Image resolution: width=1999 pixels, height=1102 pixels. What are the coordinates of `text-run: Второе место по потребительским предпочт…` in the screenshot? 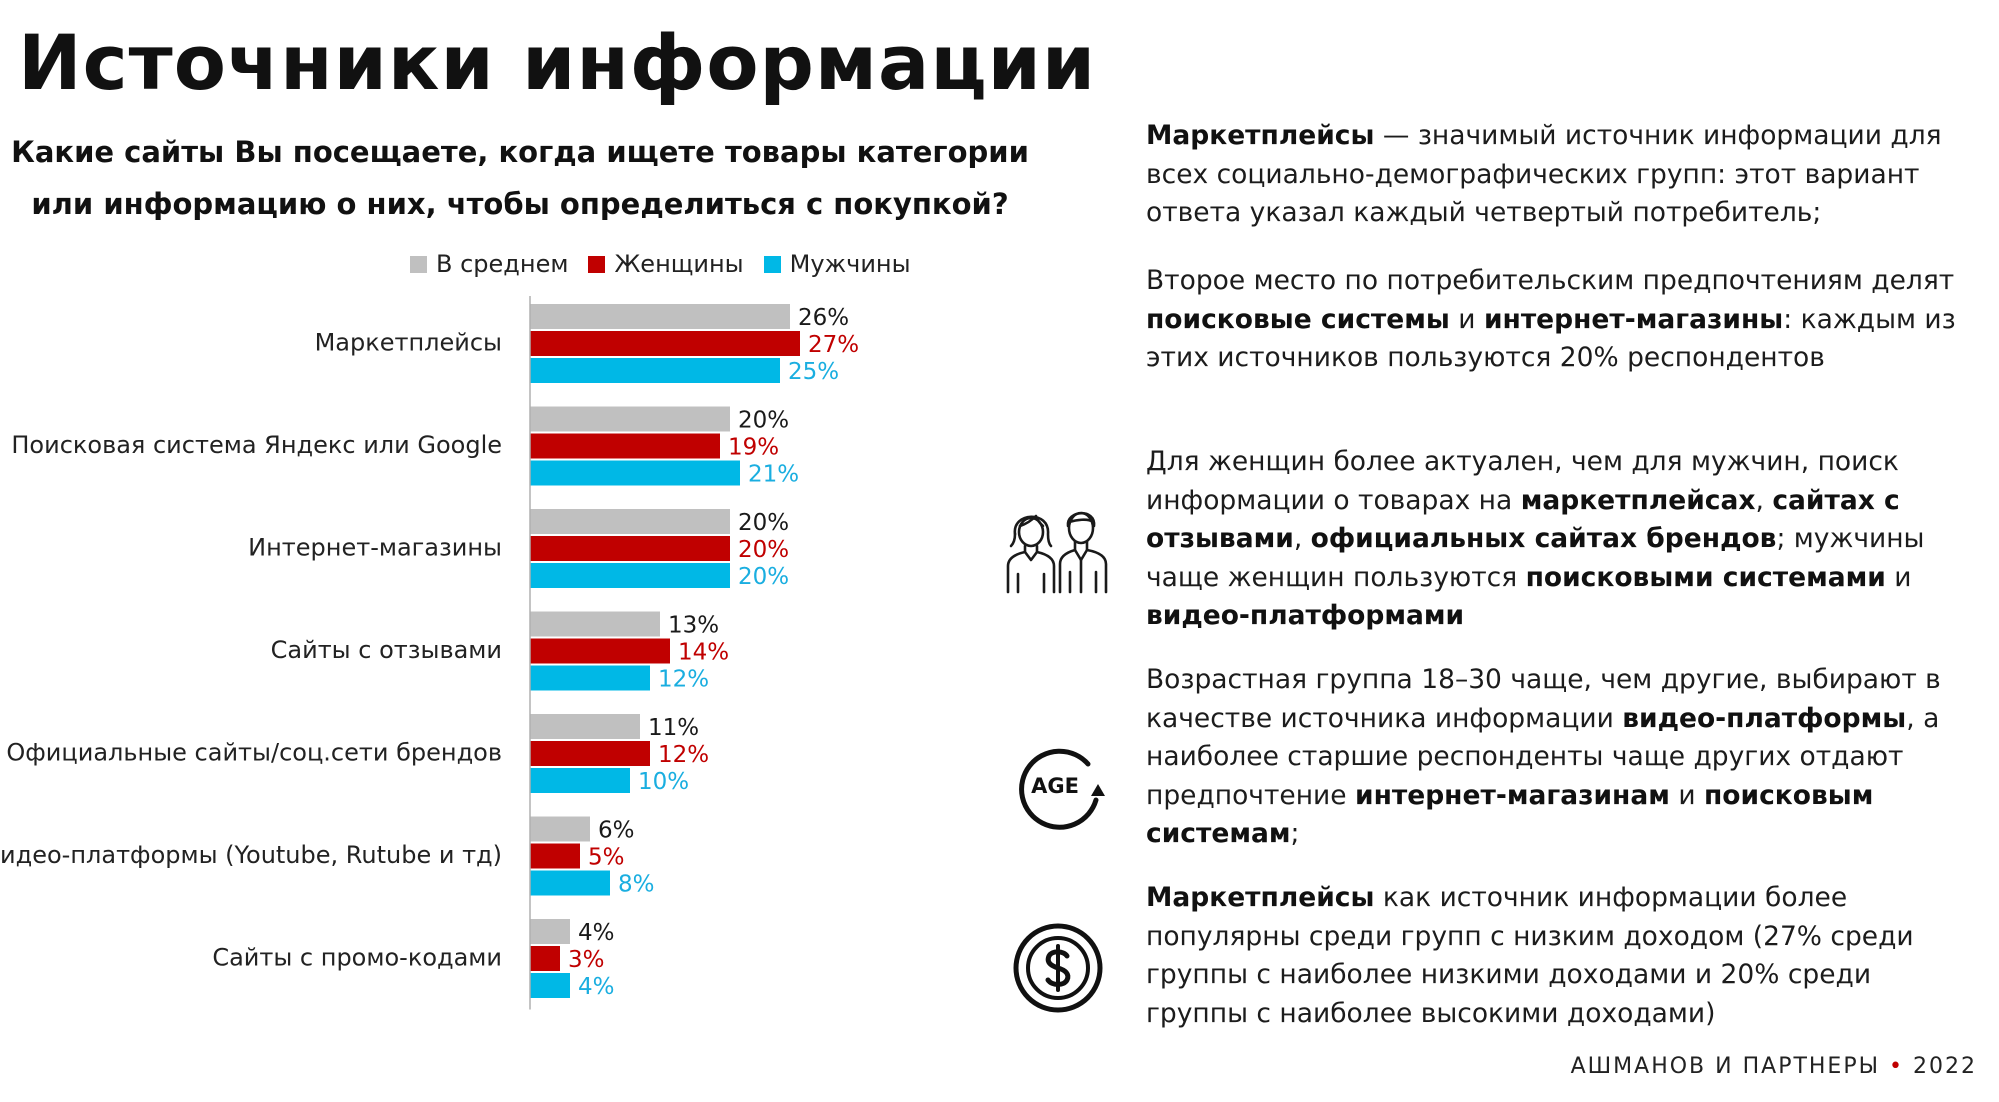 It's located at (1550, 280).